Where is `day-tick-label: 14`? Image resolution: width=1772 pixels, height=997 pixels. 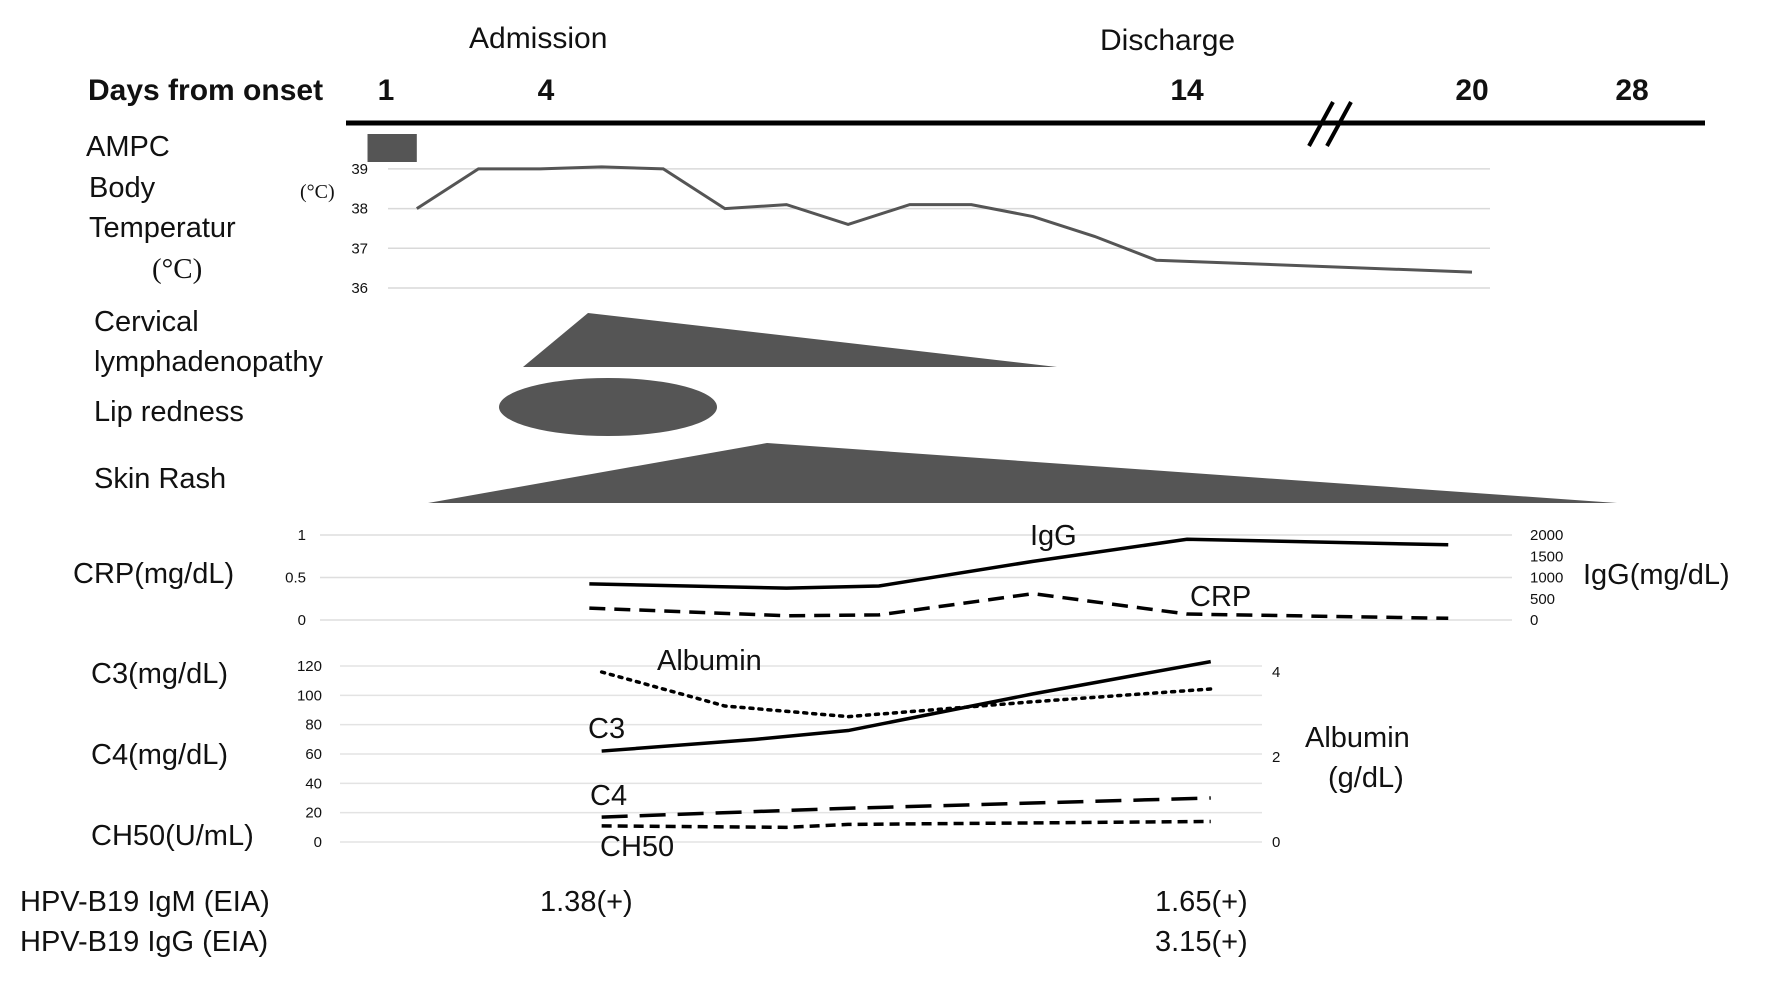
day-tick-label: 14 is located at coordinates (1187, 90).